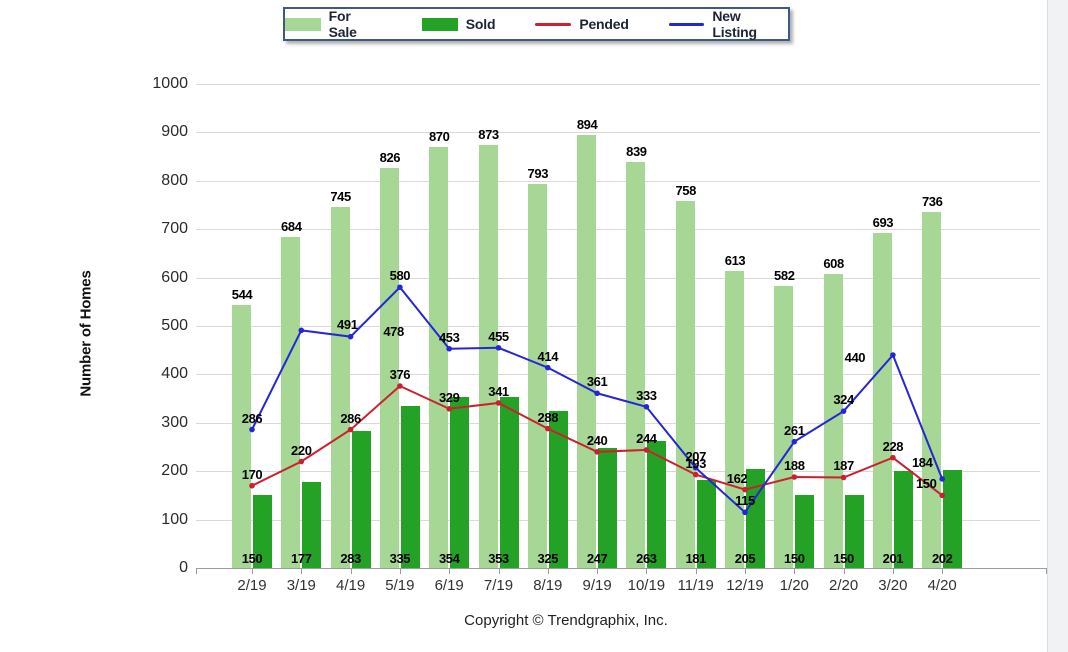 This screenshot has height=652, width=1068. Describe the element at coordinates (488, 135) in the screenshot. I see `bar-label-for-sale: 873` at that location.